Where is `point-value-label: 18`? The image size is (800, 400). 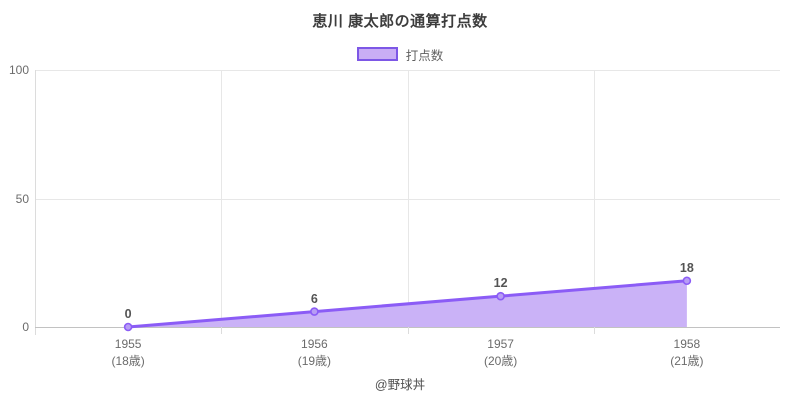 point-value-label: 18 is located at coordinates (686, 267).